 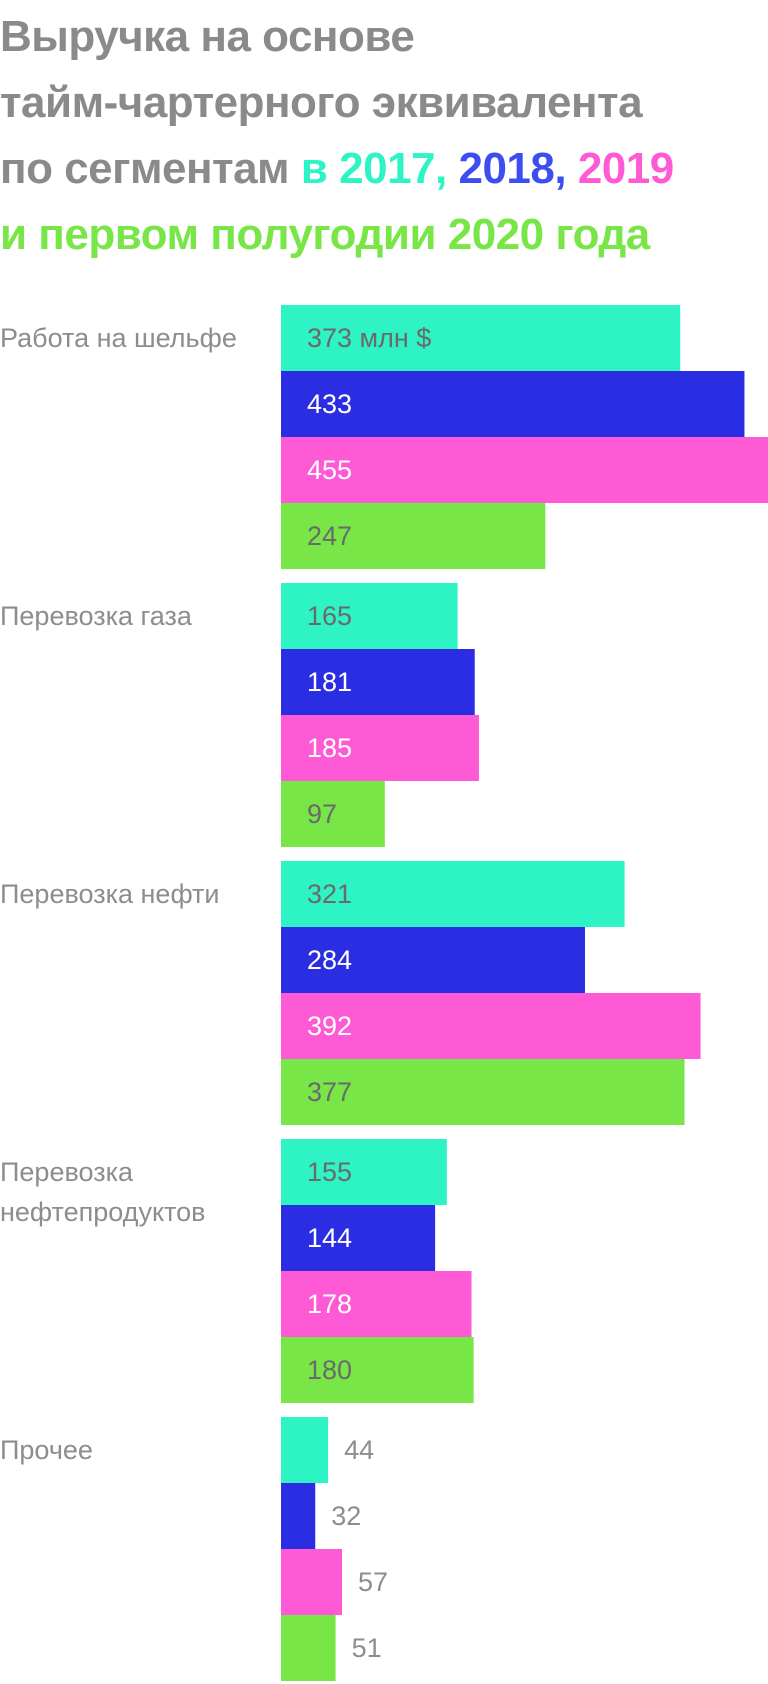 What do you see at coordinates (320, 168) in the screenshot?
I see `title-in-word: в` at bounding box center [320, 168].